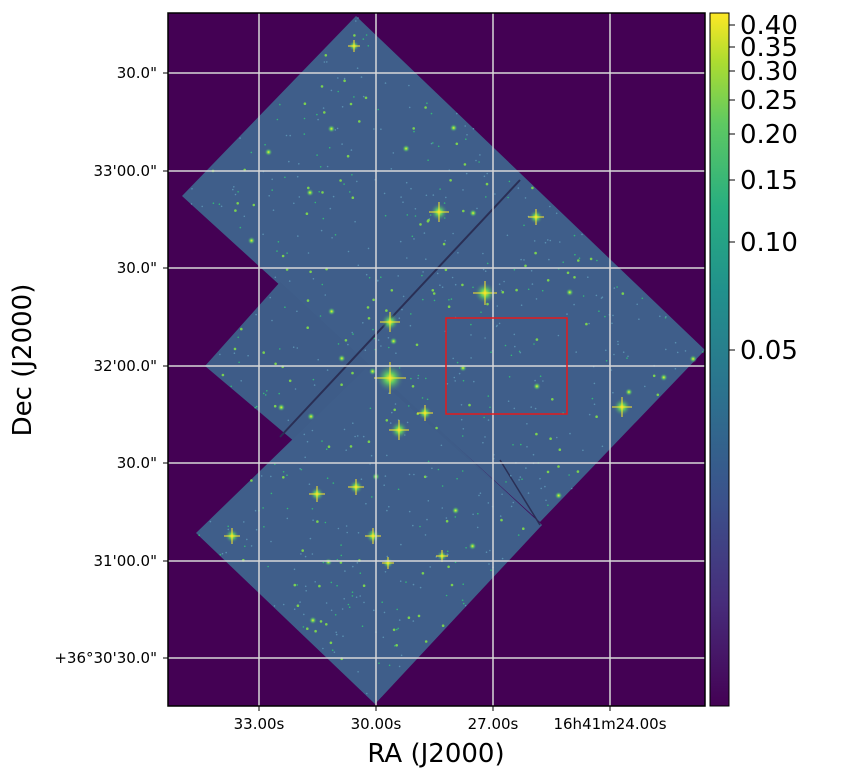  Describe the element at coordinates (719, 359) in the screenshot. I see `colorbar-gradient` at that location.